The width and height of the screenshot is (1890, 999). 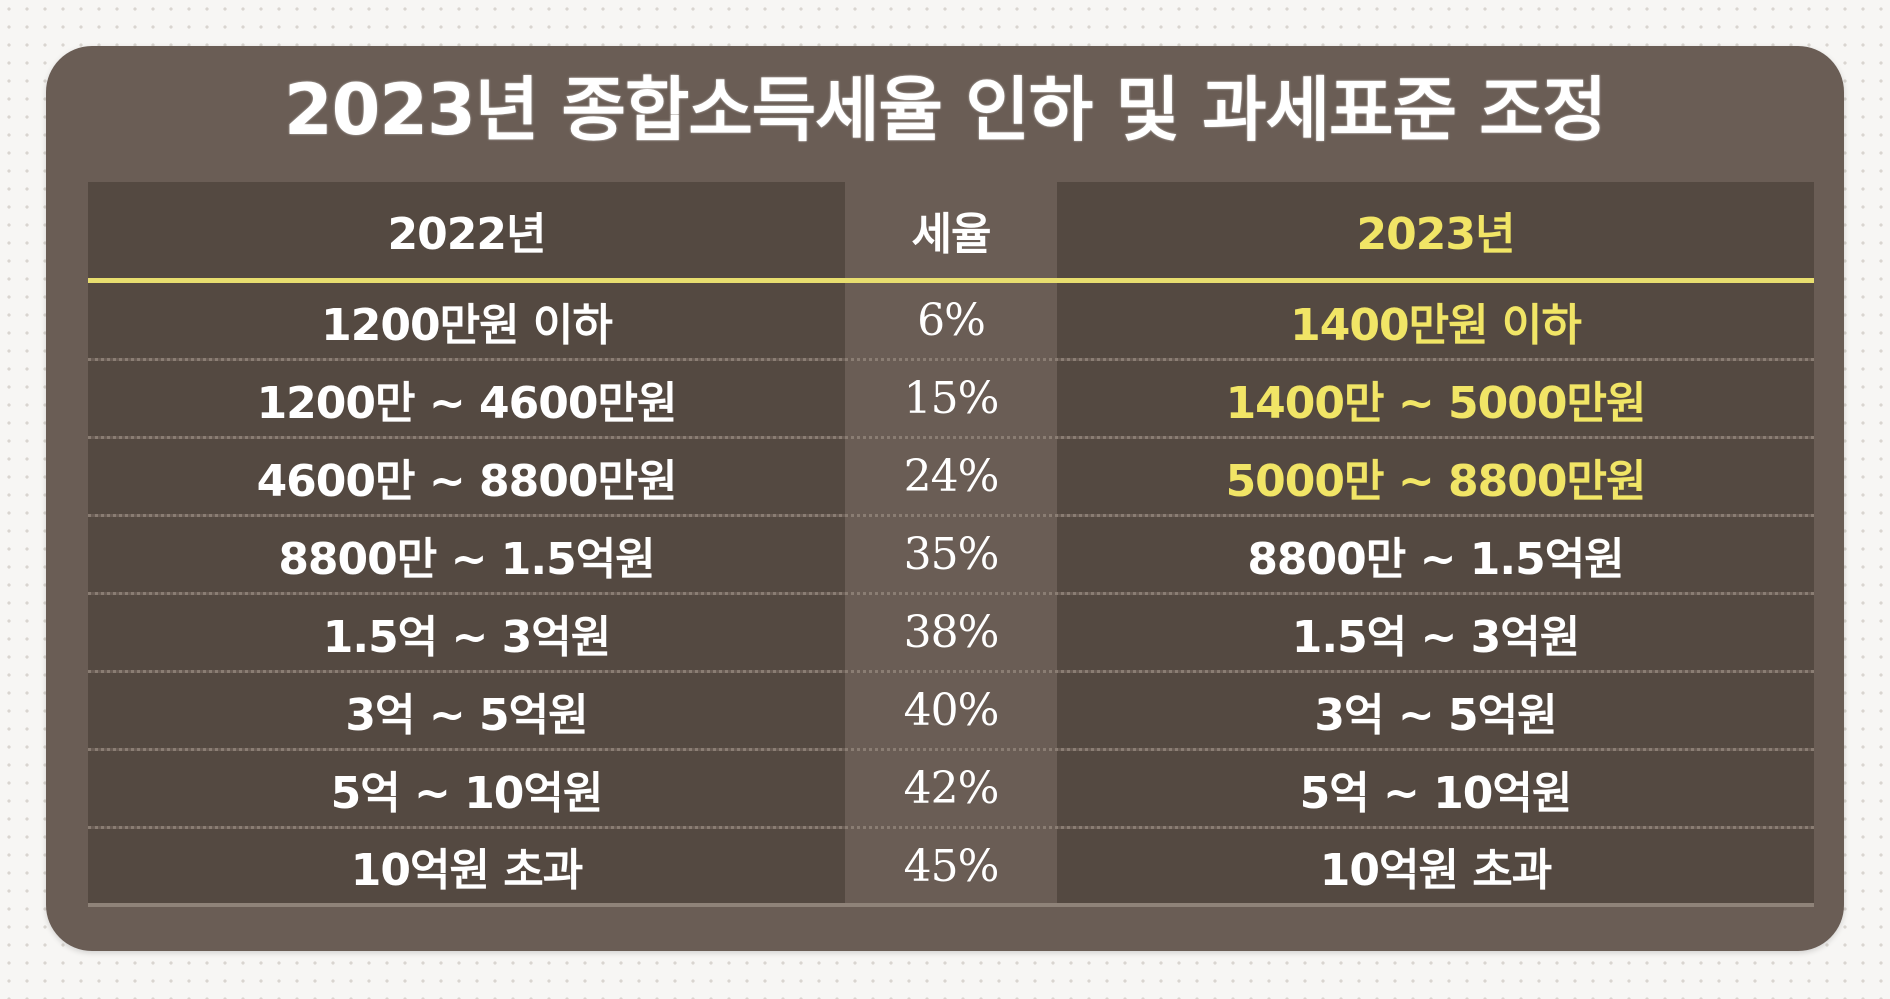 What do you see at coordinates (1435, 866) in the screenshot?
I see `bracket-2023: 10억원 초과` at bounding box center [1435, 866].